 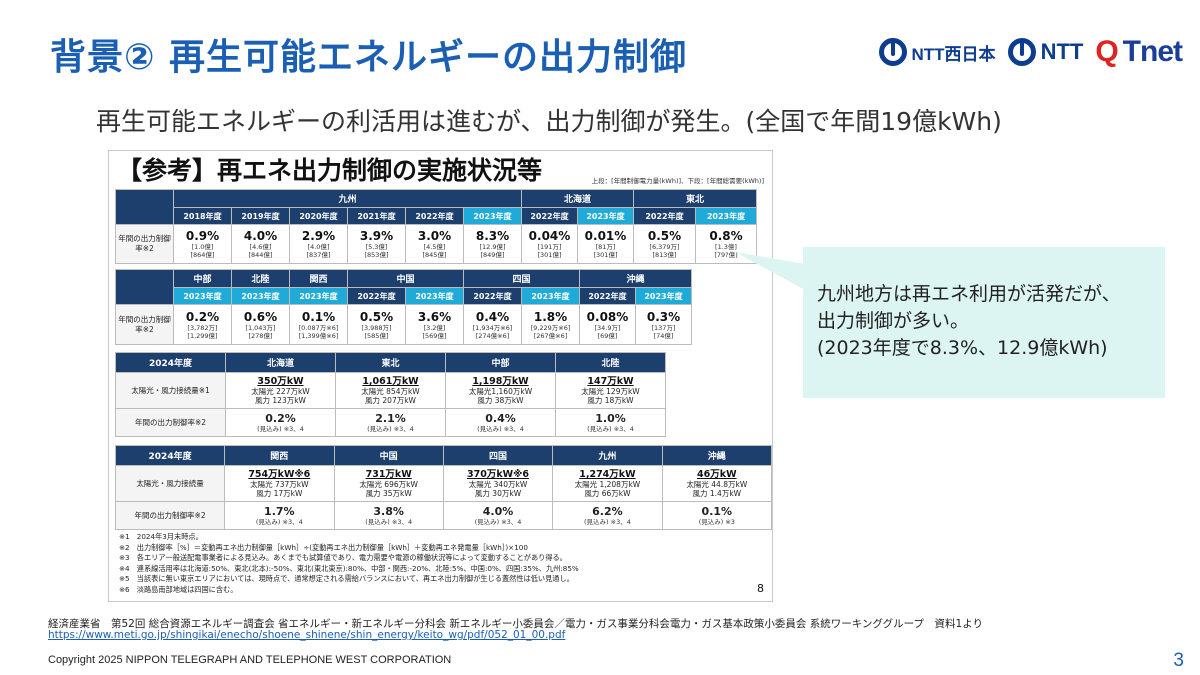 I want to click on table-corner, so click(x=144, y=207).